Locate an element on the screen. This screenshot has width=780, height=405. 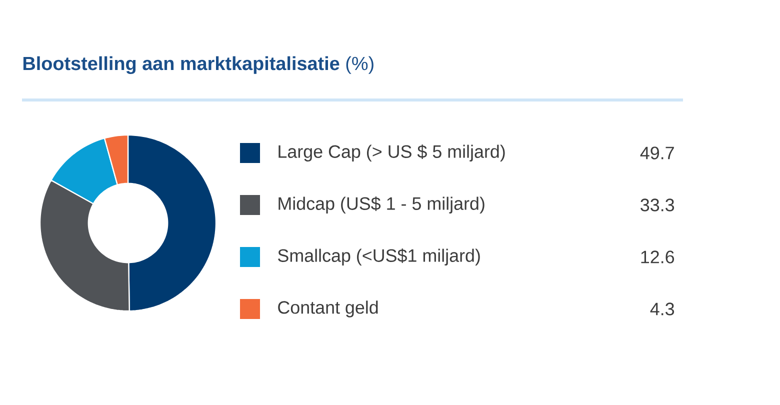
legend-label: Midcap (US$ 1 - 5 miljard) is located at coordinates (381, 205).